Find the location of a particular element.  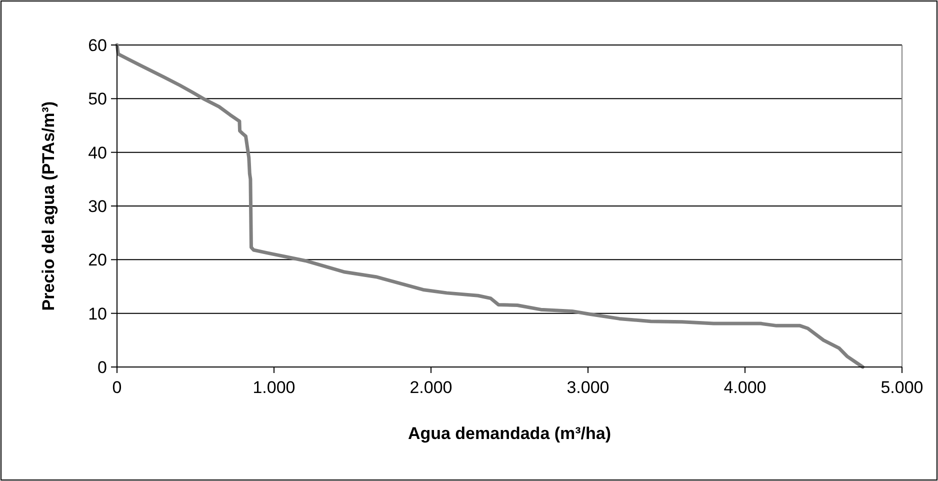

x-tick-label: 1.000 is located at coordinates (274, 387).